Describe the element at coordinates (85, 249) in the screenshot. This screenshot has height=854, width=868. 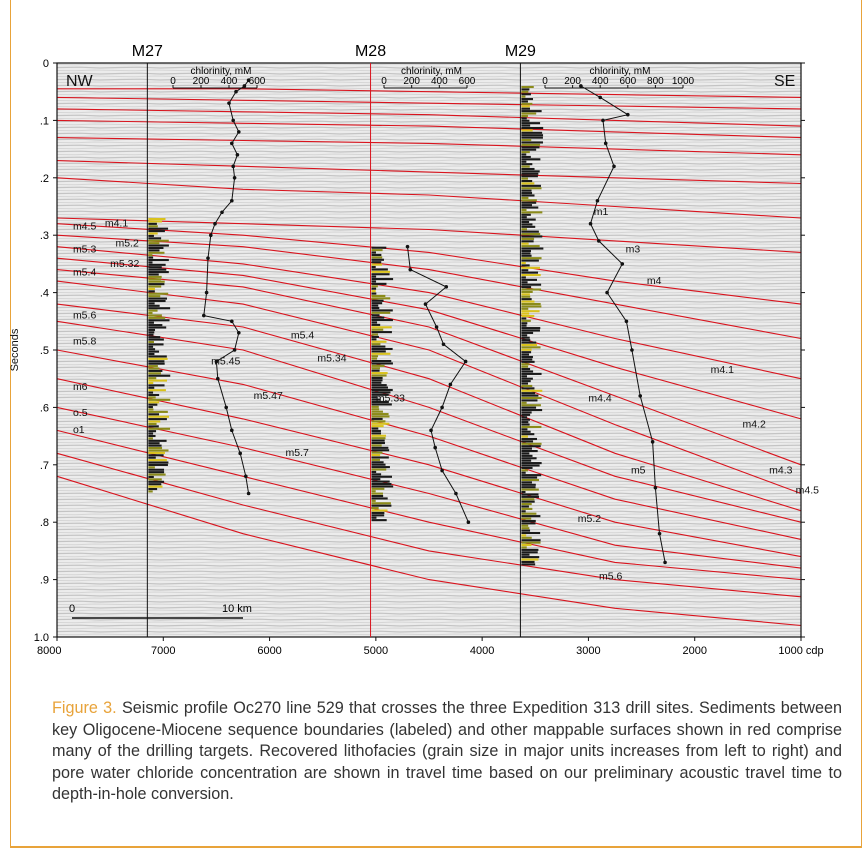
I see `horizon-label: m5.3` at that location.